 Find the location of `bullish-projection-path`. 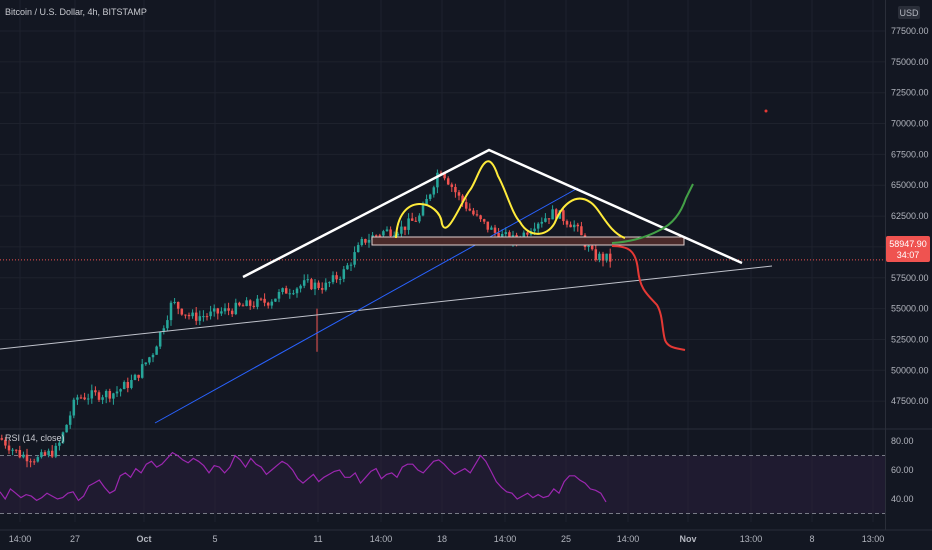

bullish-projection-path is located at coordinates (652, 213).